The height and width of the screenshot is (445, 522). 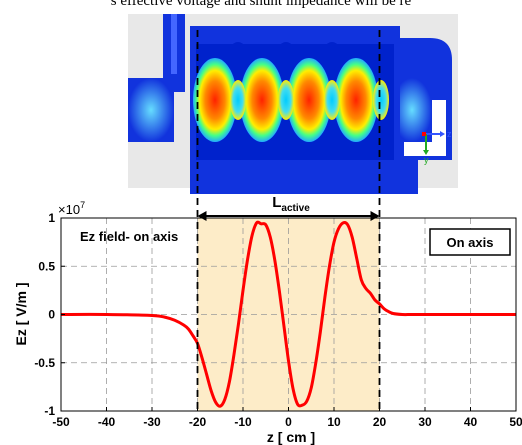 What do you see at coordinates (291, 101) in the screenshot?
I see `field-cells` at bounding box center [291, 101].